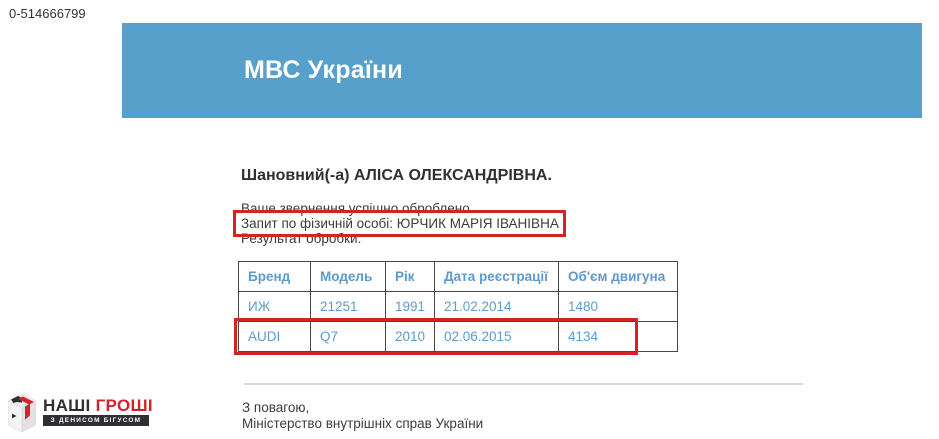 Image resolution: width=939 pixels, height=439 pixels. Describe the element at coordinates (410, 276) in the screenshot. I see `column-header-year: Рік` at that location.